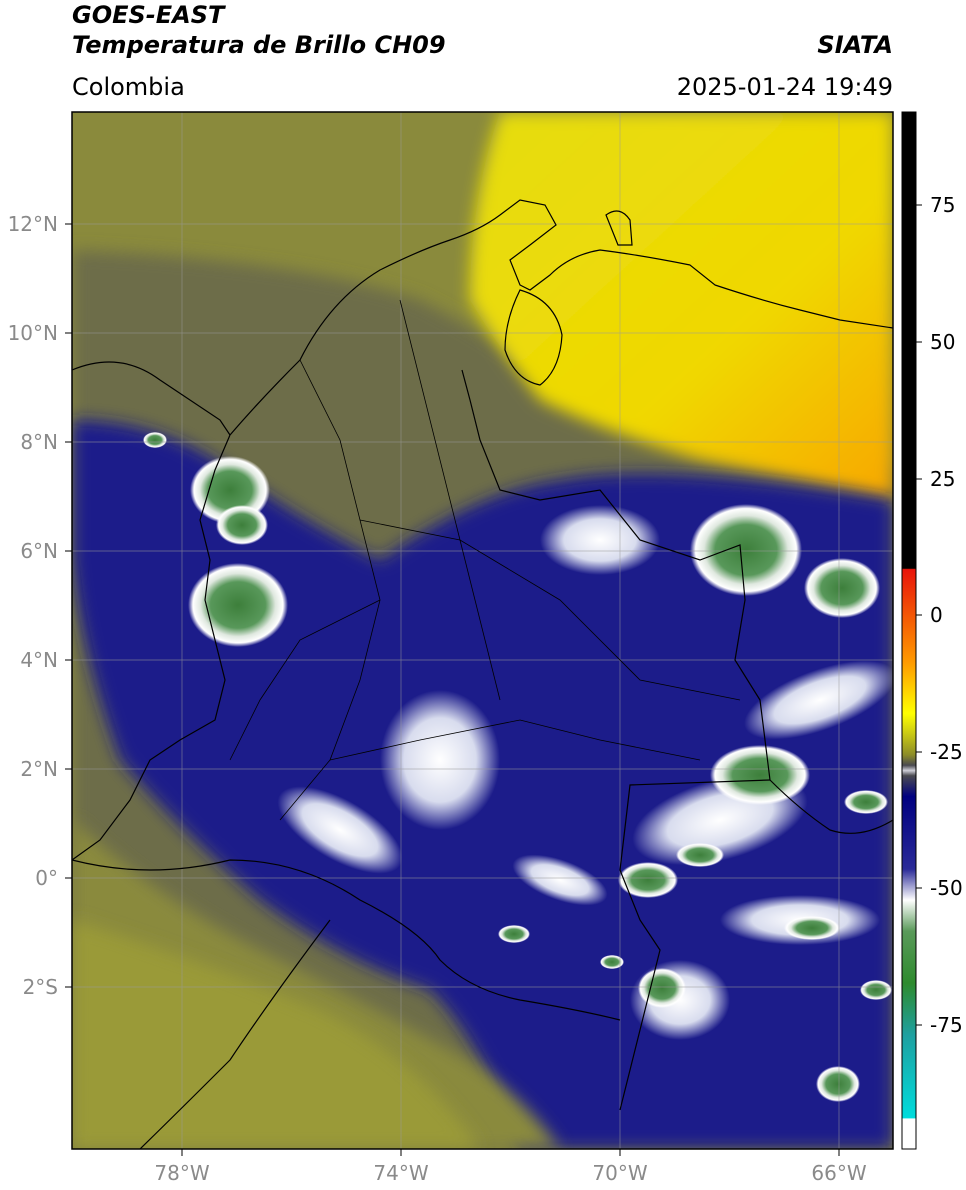  I want to click on lat-label-10n: 10°N, so click(33, 333).